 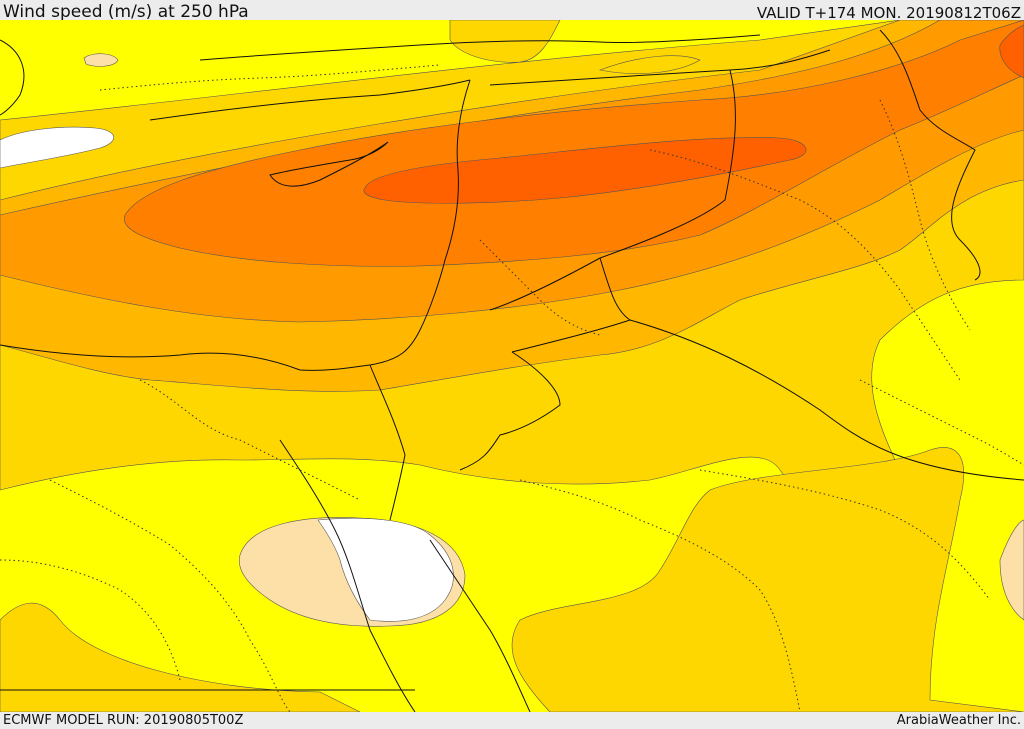 I want to click on border-syria-iraq, so click(x=571, y=305).